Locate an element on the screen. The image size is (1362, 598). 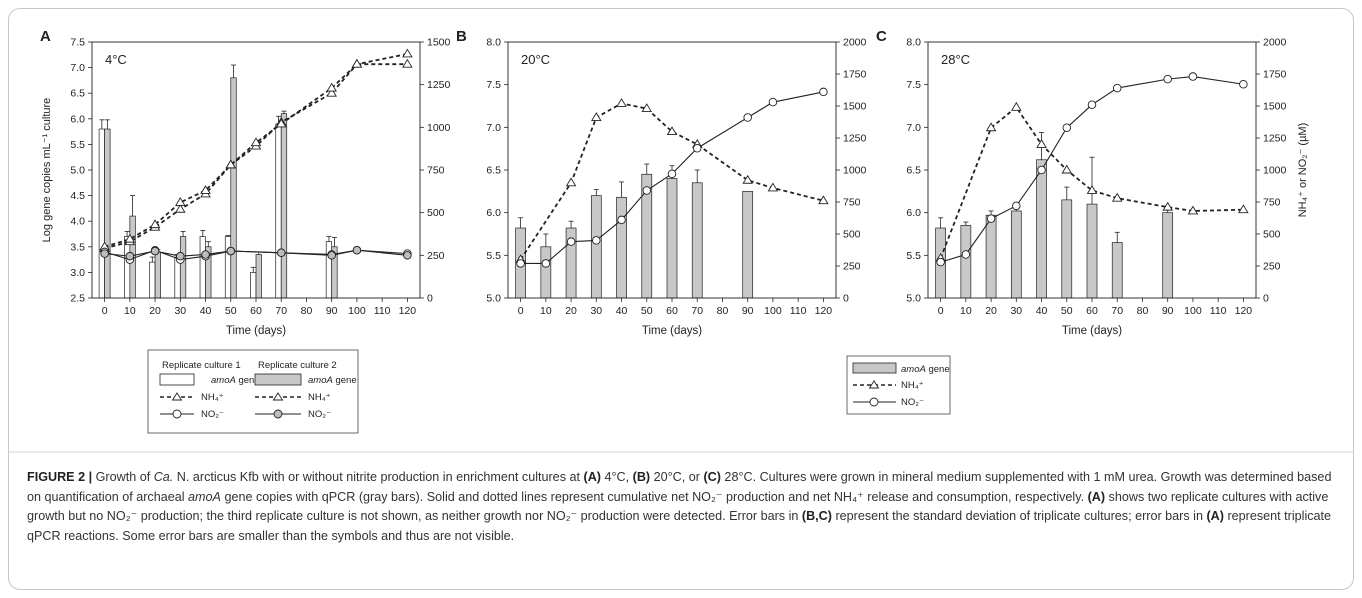
legend-right: amoA gene NH₄⁺ NO₂⁻ is located at coordinates (898, 385).